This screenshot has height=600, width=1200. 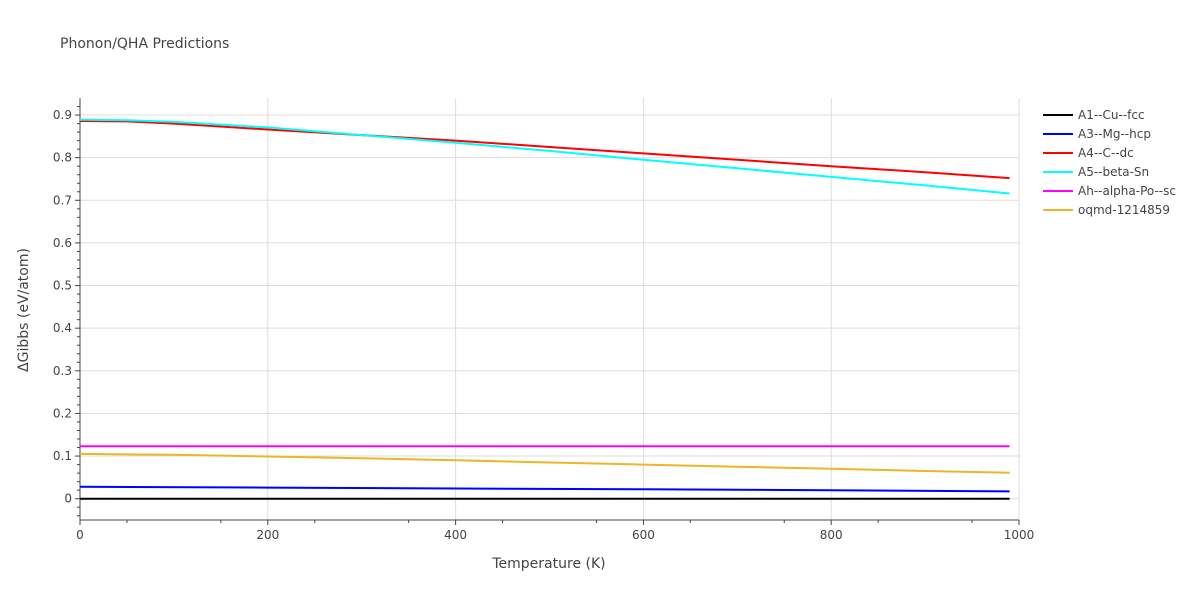 I want to click on x-tick-label: 600, so click(x=643, y=535).